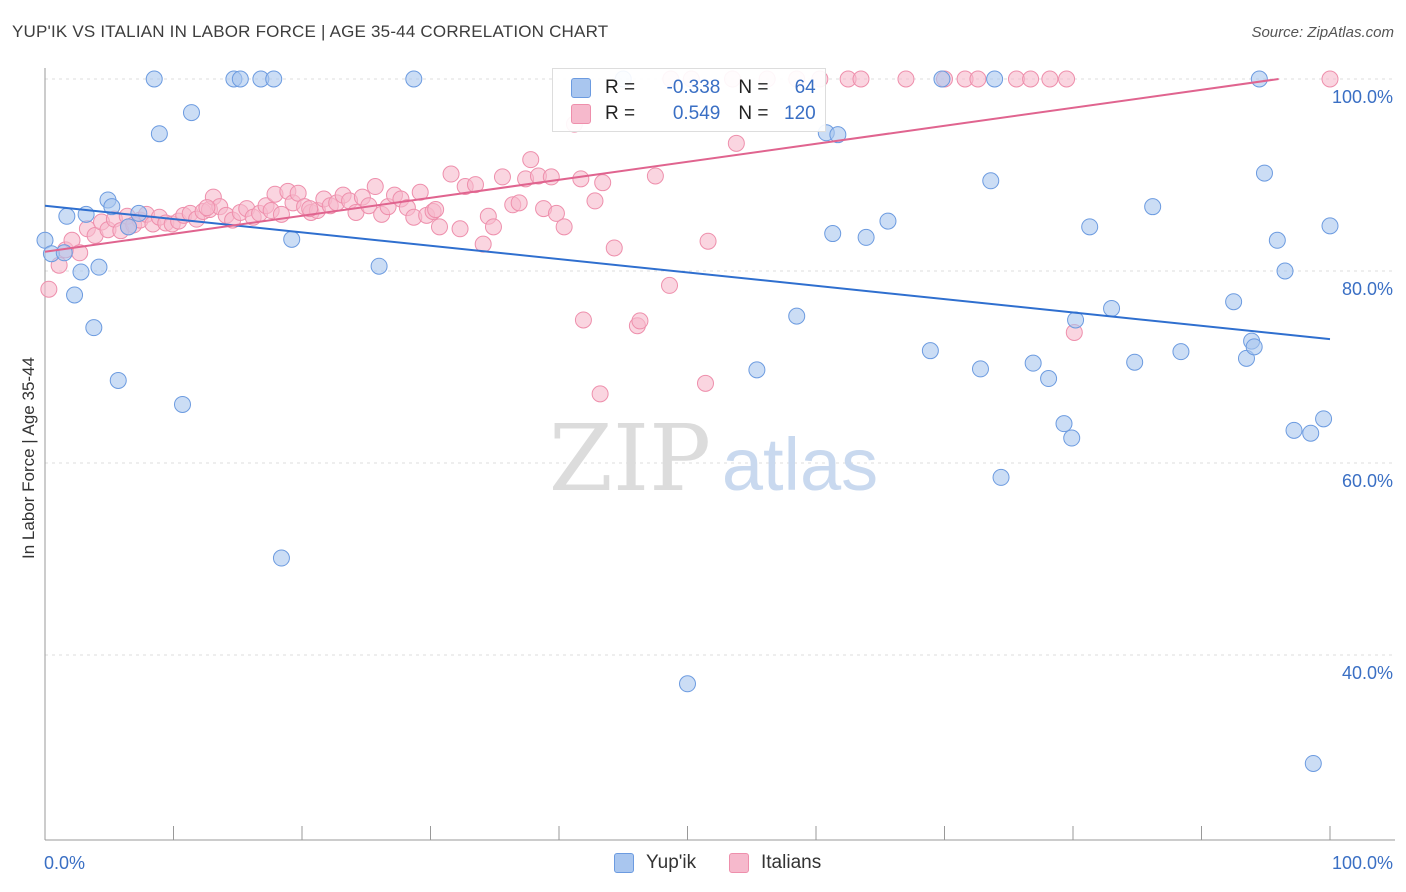 This screenshot has height=892, width=1406. I want to click on y-tick-label: 100.0%, so click(1362, 97).